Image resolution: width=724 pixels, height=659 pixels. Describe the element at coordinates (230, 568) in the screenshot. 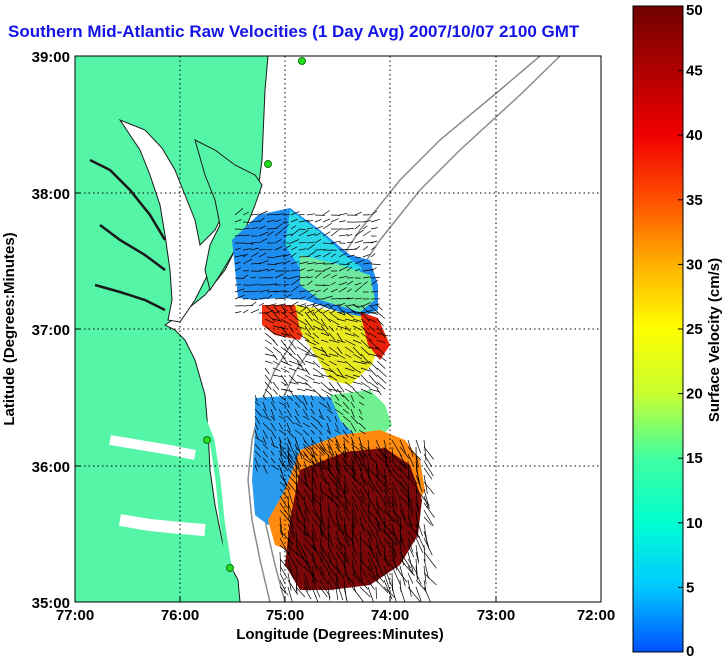

I see `station-marker` at that location.